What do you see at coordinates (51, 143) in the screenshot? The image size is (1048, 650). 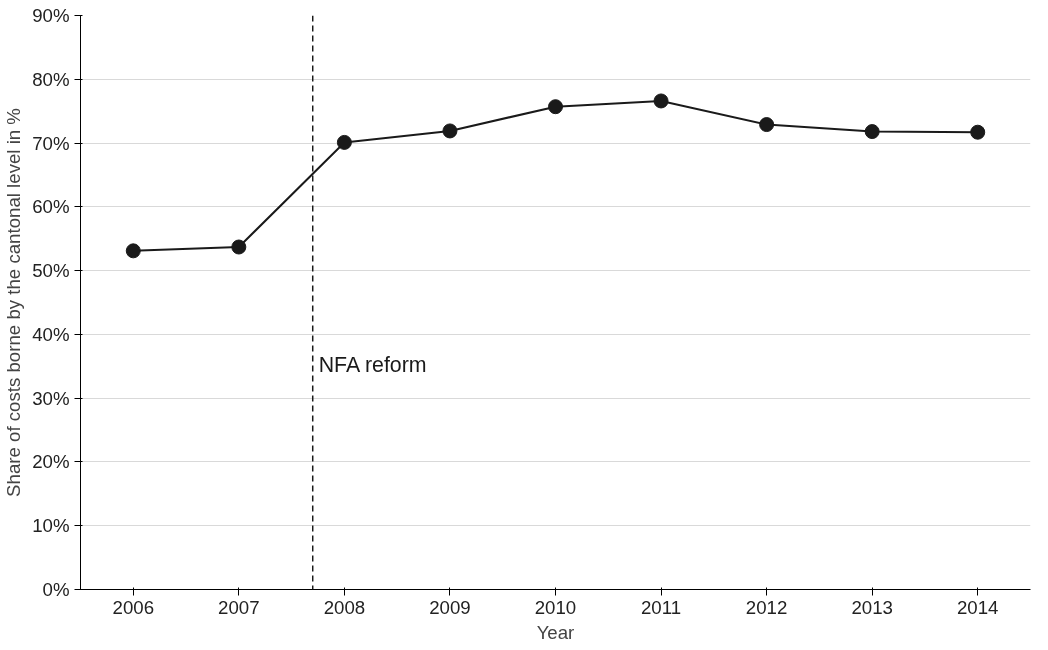 I see `y-tick-label: 70%` at bounding box center [51, 143].